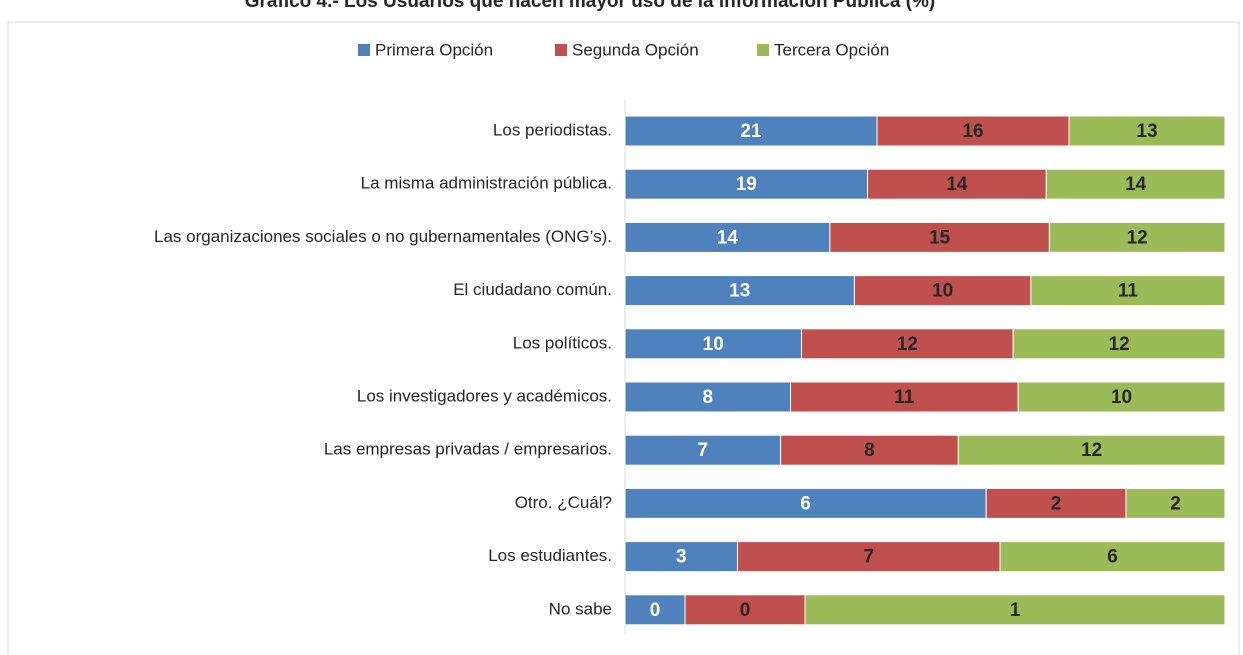 The width and height of the screenshot is (1243, 655). Describe the element at coordinates (484, 395) in the screenshot. I see `category-label: Los investigadores y académicos.` at that location.